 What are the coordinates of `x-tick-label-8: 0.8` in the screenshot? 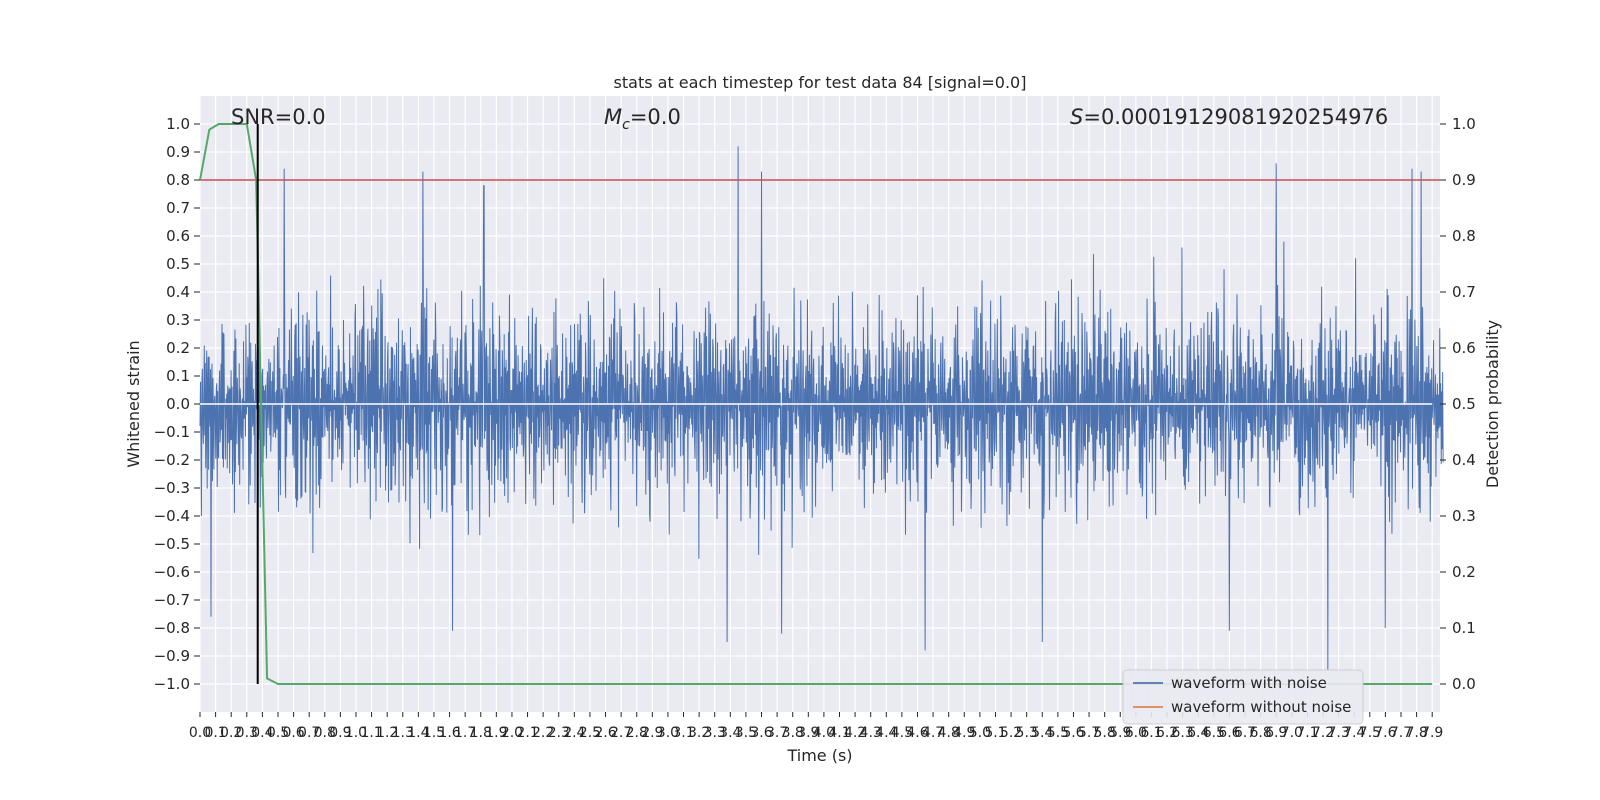 It's located at (325, 733).